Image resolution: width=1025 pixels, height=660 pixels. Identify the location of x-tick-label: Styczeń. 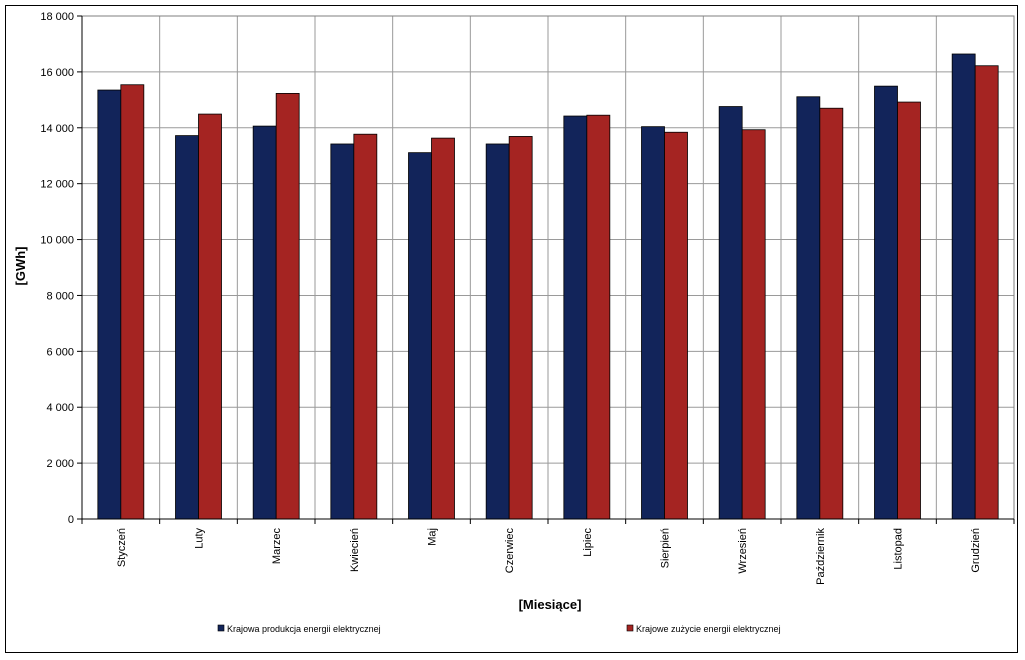
(122, 547).